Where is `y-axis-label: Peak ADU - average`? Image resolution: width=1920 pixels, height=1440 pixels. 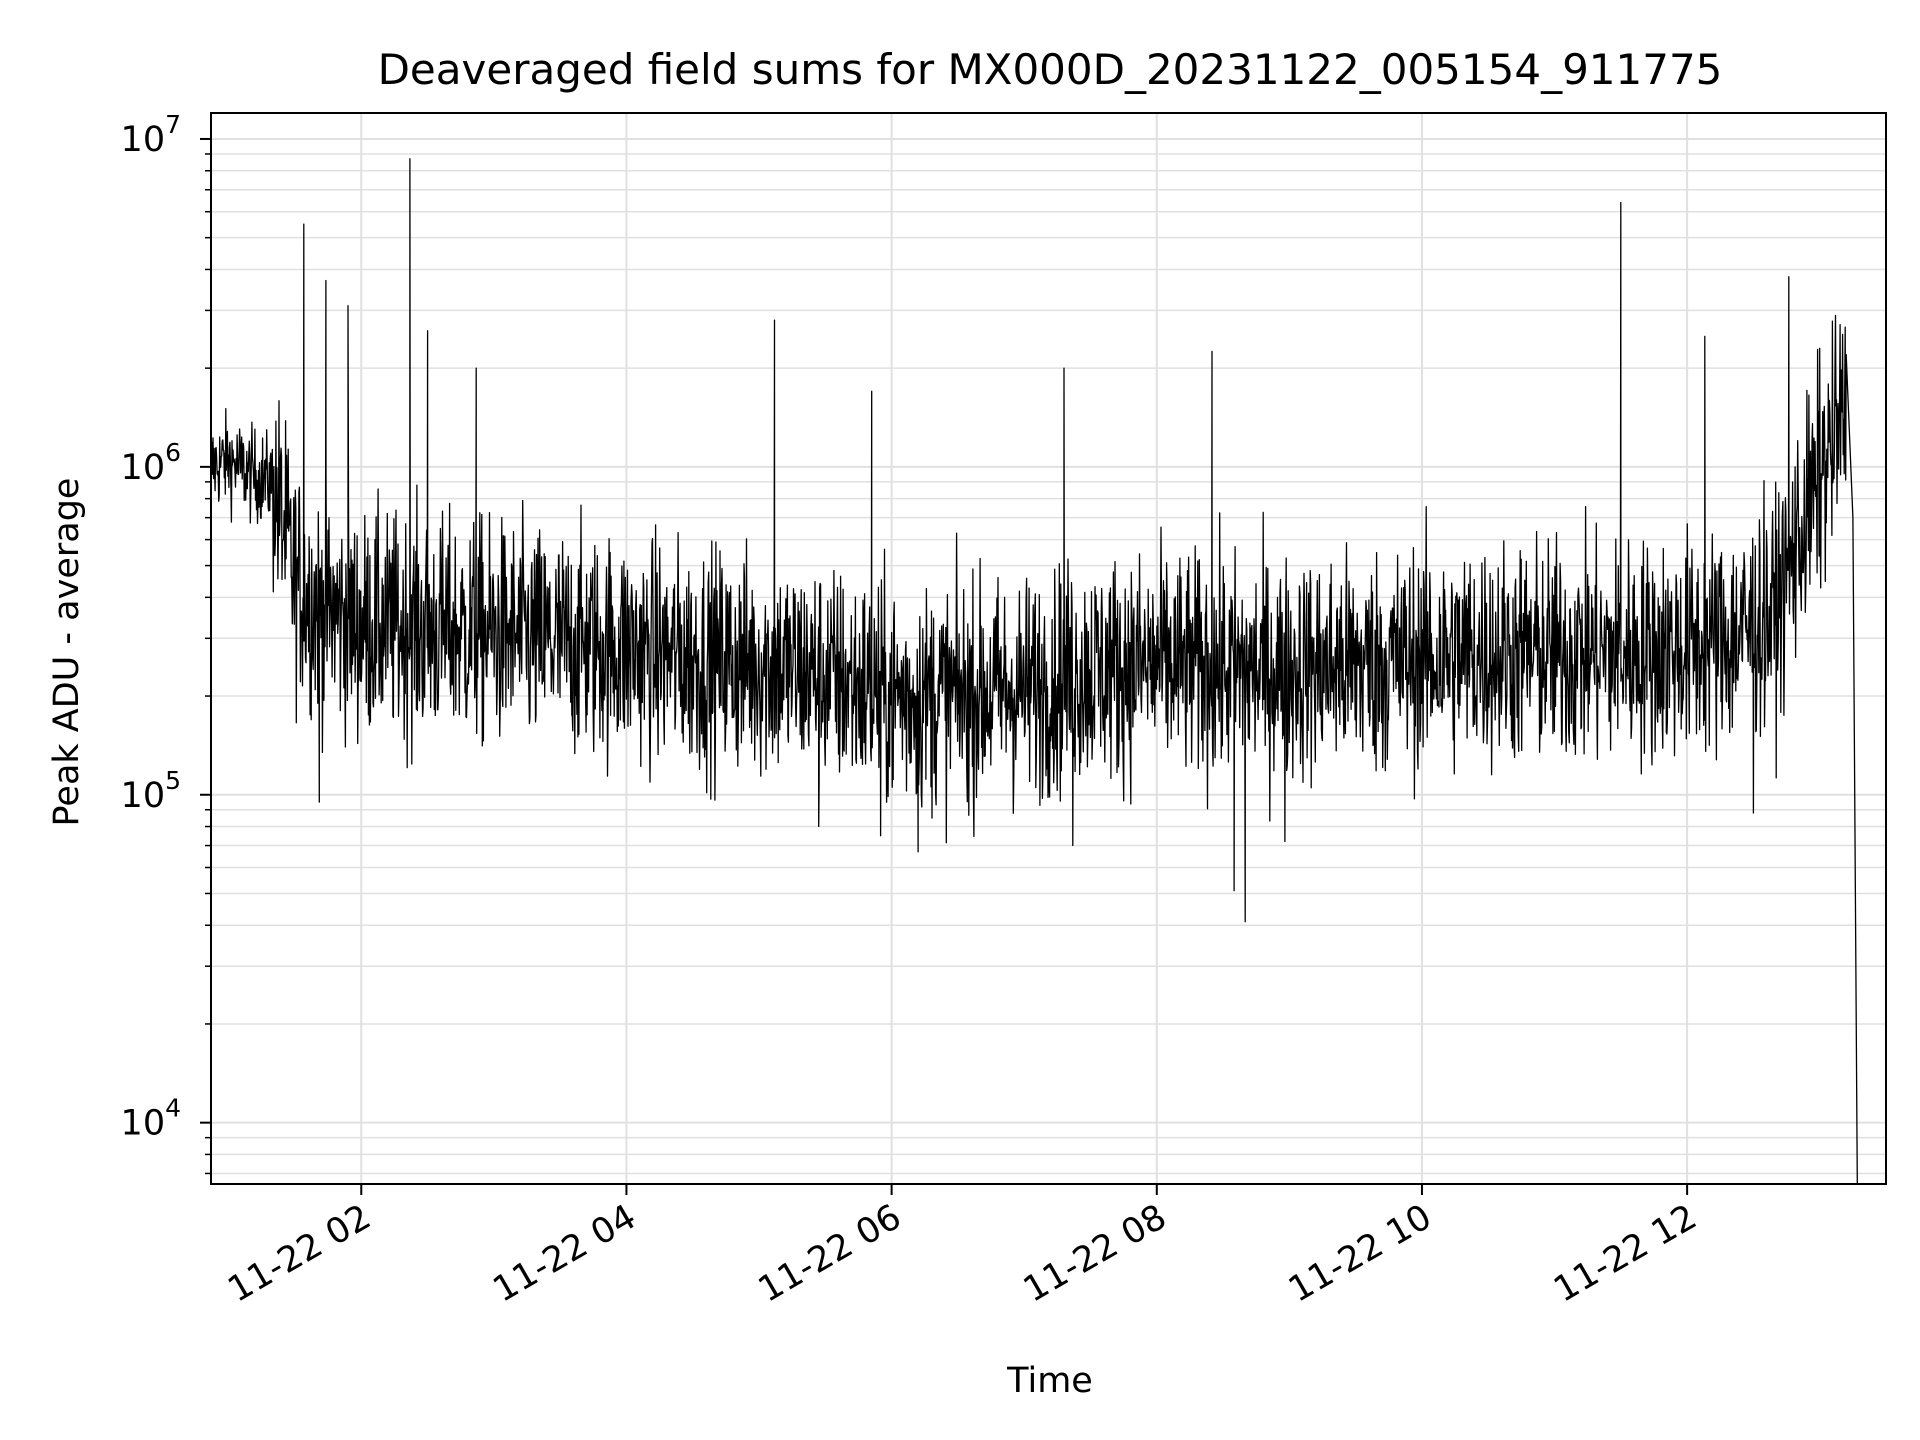 y-axis-label: Peak ADU - average is located at coordinates (67, 652).